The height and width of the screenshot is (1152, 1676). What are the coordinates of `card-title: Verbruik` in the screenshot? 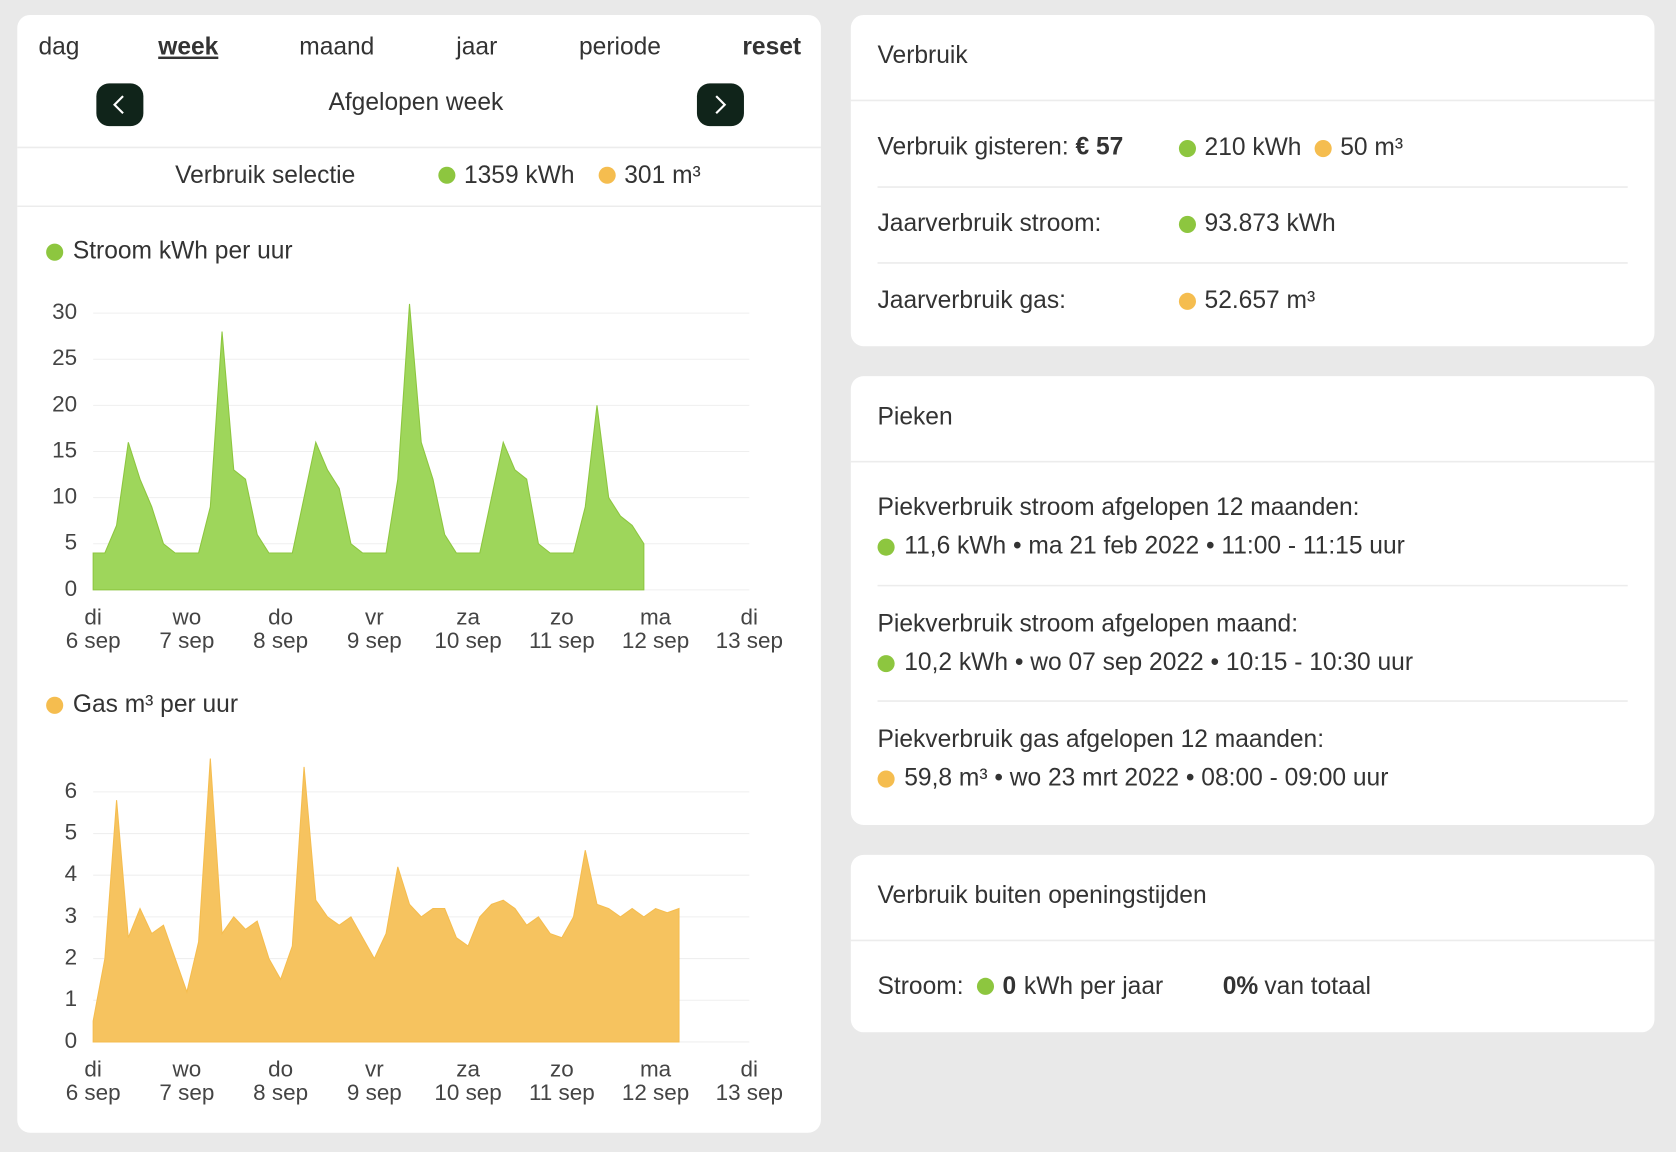 It's located at (923, 55).